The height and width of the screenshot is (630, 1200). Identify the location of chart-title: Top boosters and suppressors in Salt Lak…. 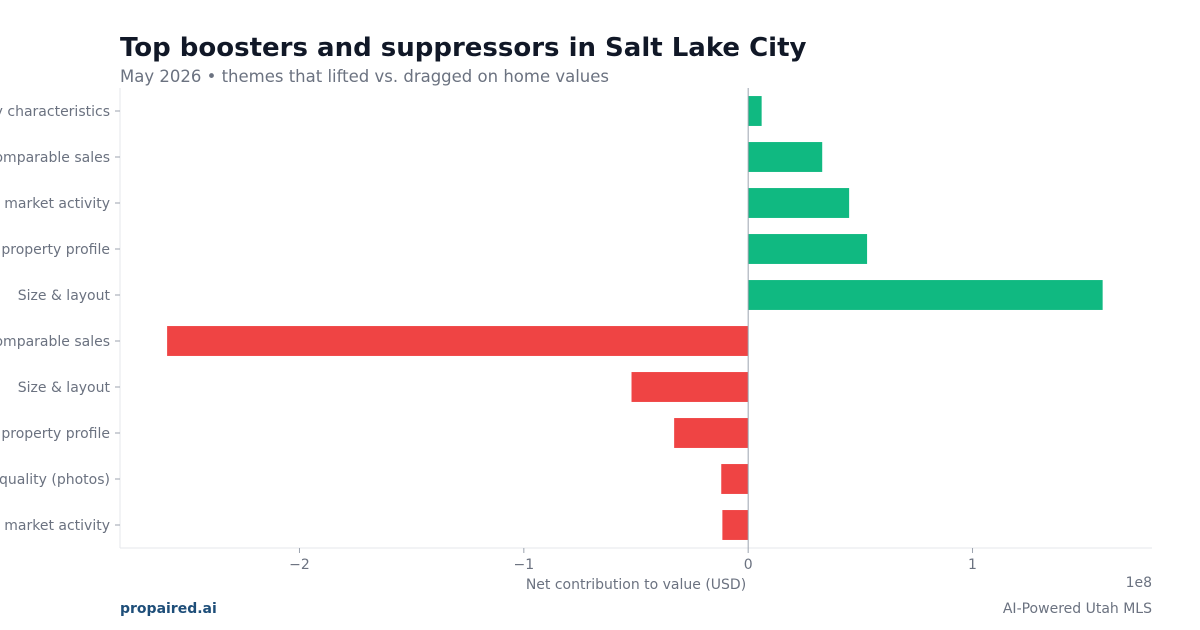
(463, 48).